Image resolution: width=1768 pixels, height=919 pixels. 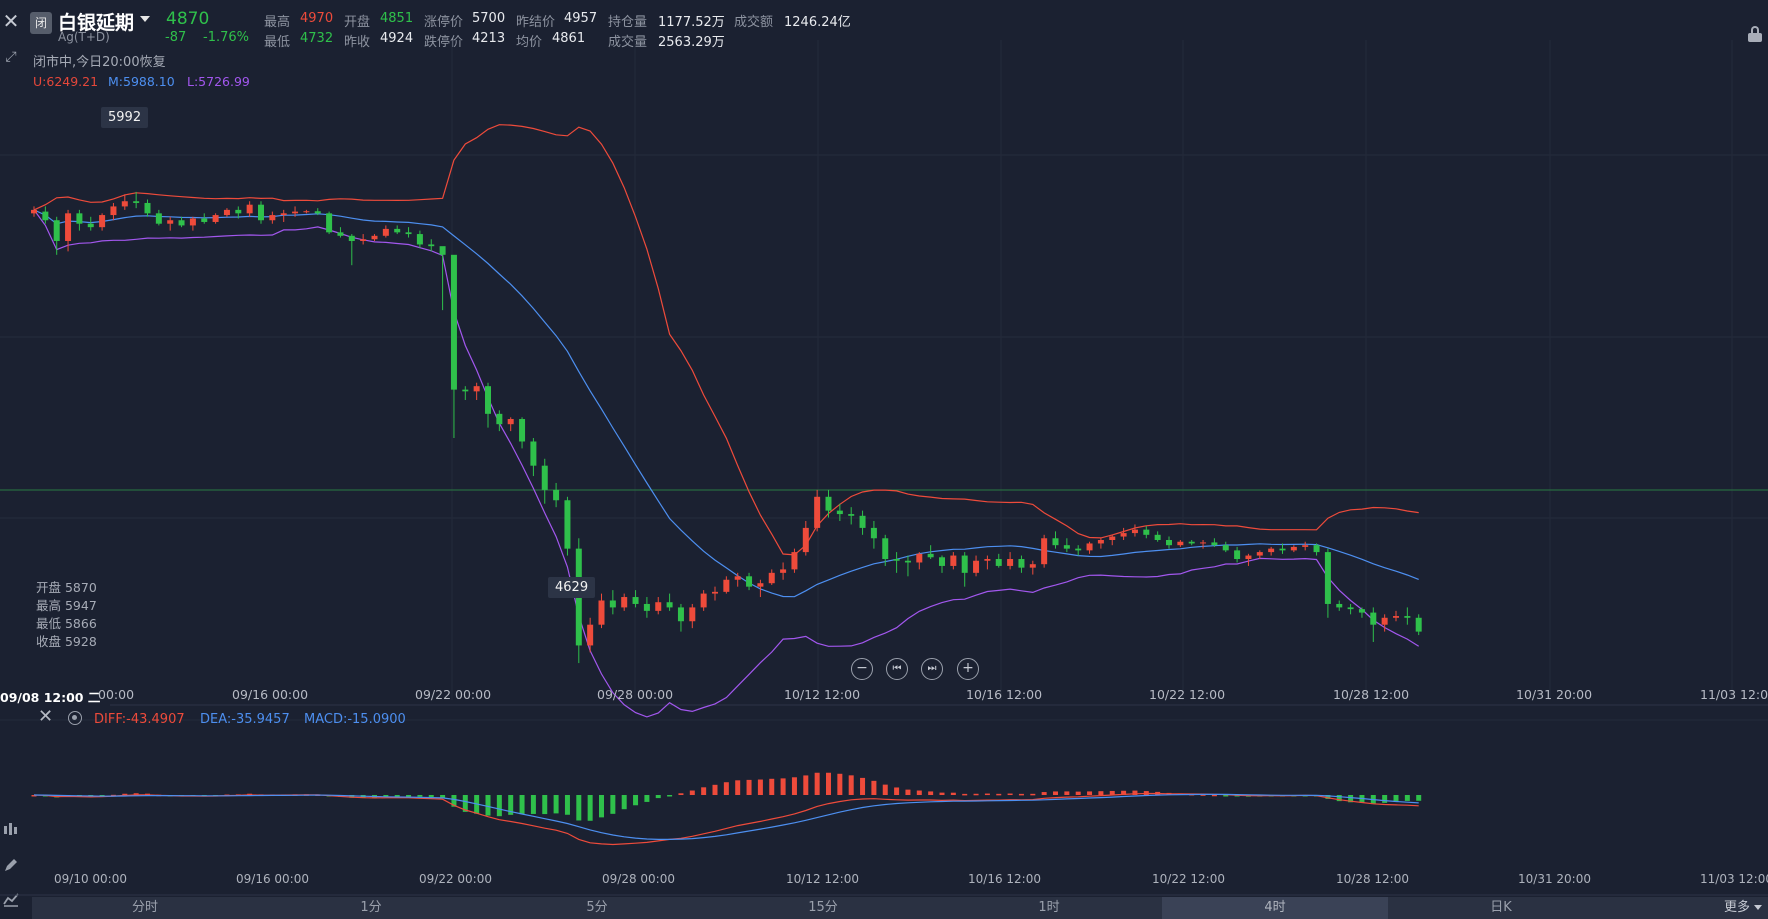 What do you see at coordinates (66, 623) in the screenshot?
I see `ohlc-low: 最低 5866` at bounding box center [66, 623].